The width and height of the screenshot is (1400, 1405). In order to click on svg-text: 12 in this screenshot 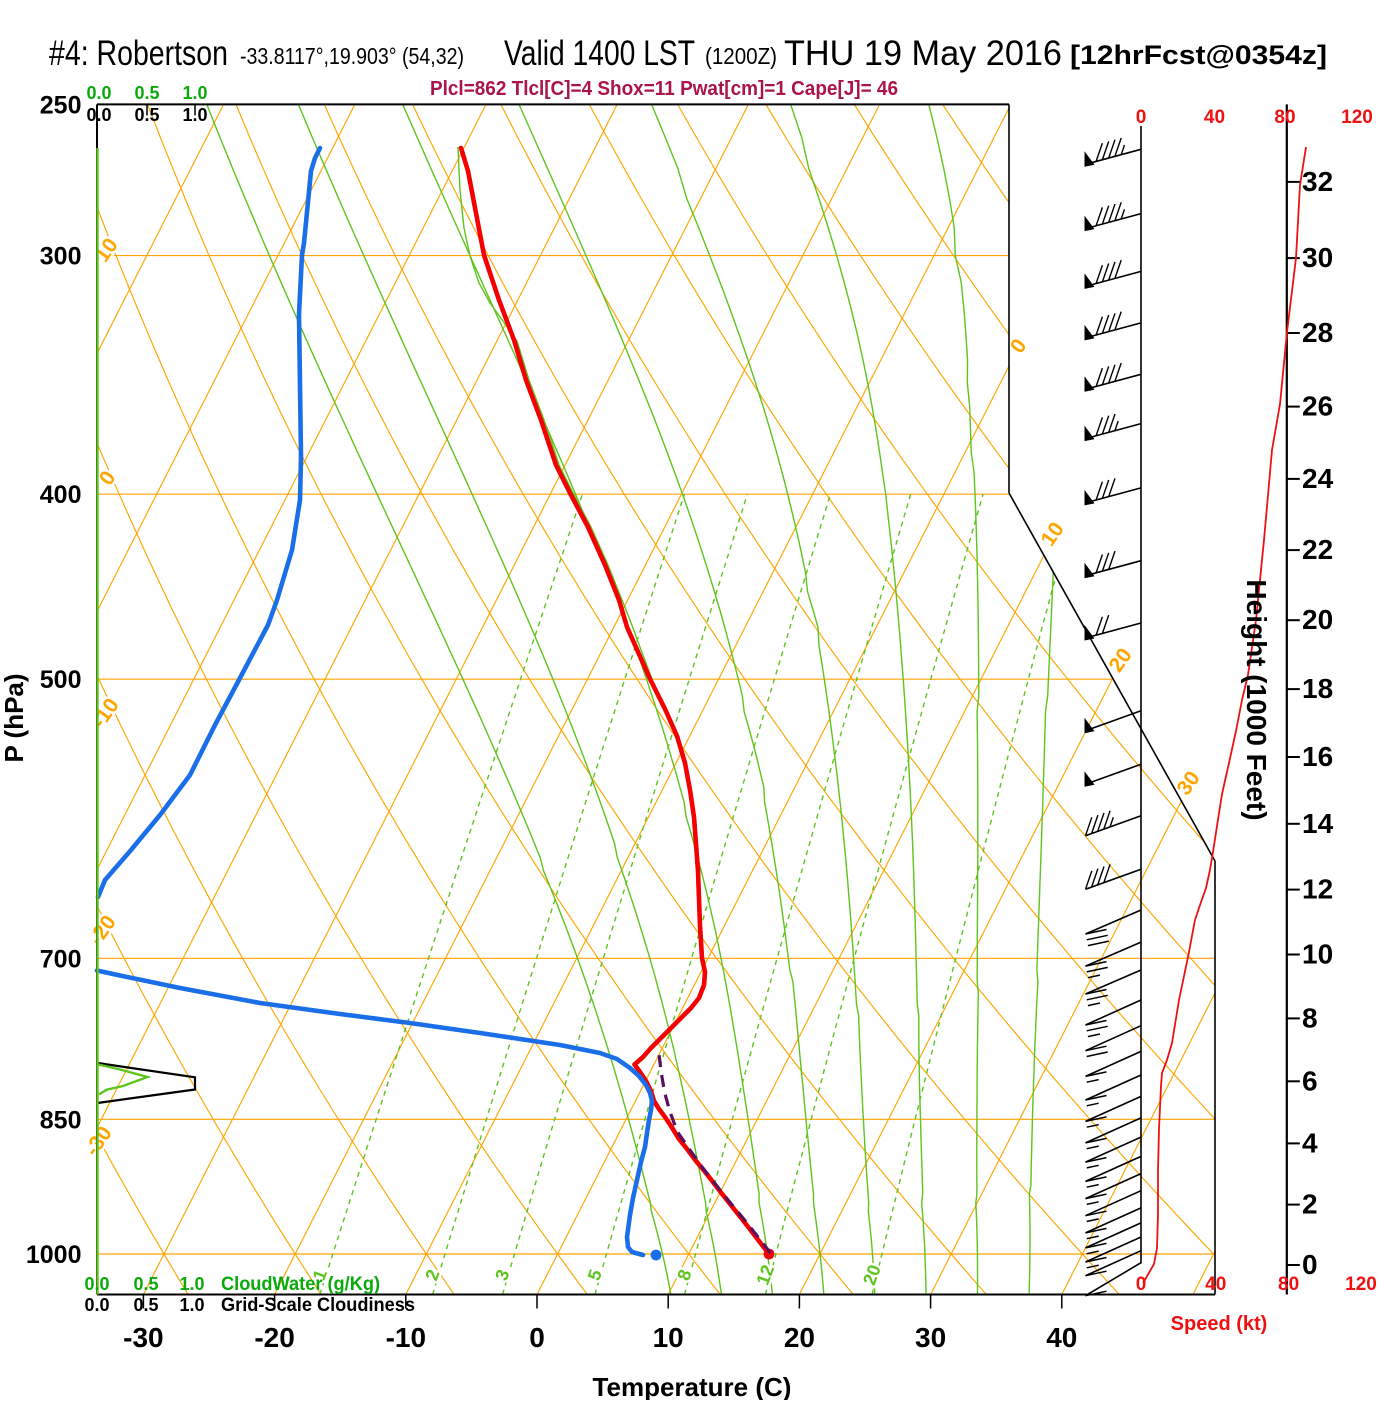, I will do `click(1317, 889)`.